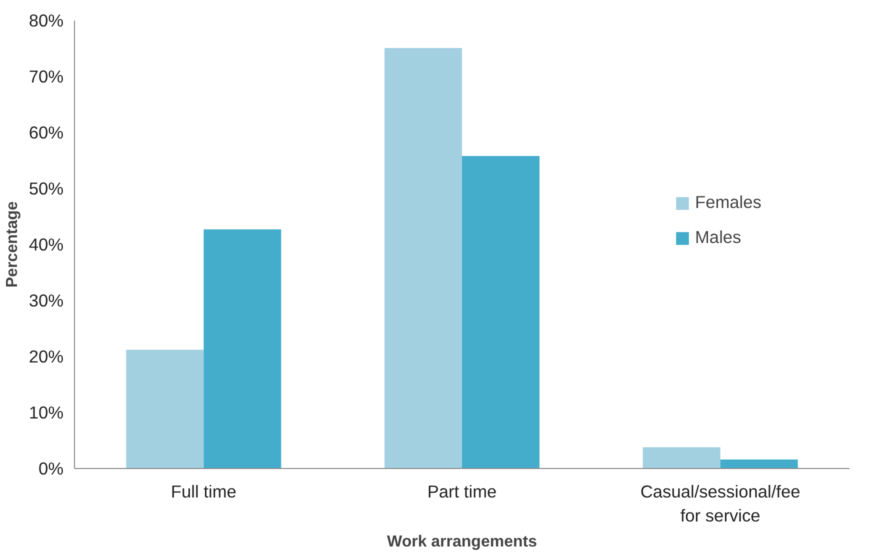 The height and width of the screenshot is (553, 869). I want to click on x-tick-label: Full time, so click(203, 492).